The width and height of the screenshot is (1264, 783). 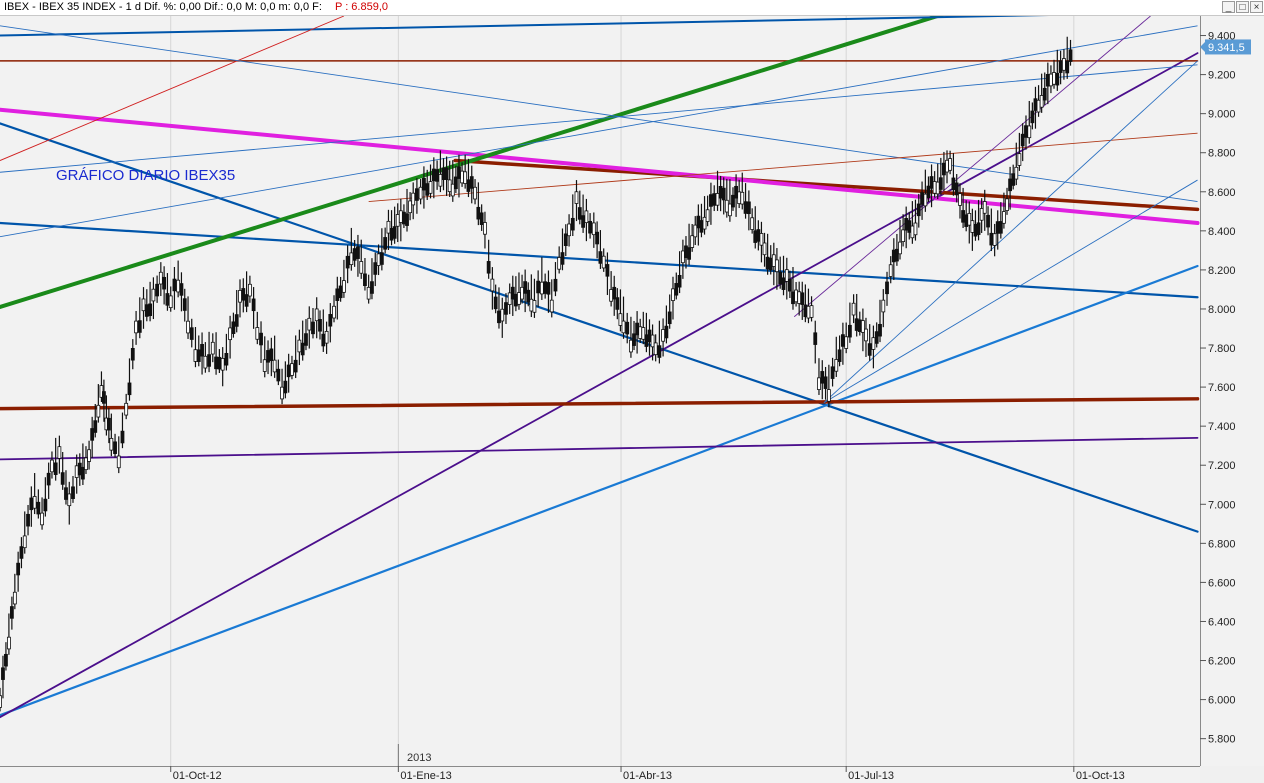 What do you see at coordinates (1222, 662) in the screenshot?
I see `y-tick-label: 6.200` at bounding box center [1222, 662].